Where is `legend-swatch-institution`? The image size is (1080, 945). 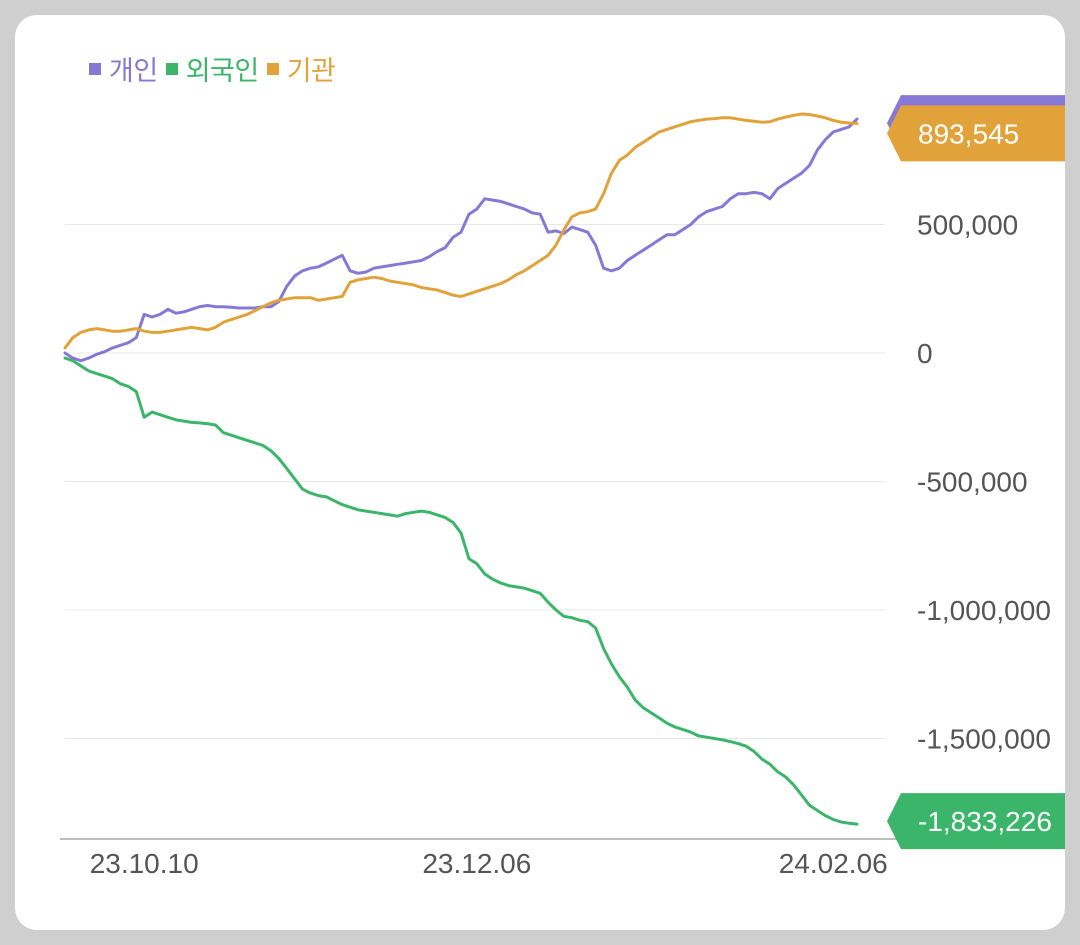
legend-swatch-institution is located at coordinates (272, 68).